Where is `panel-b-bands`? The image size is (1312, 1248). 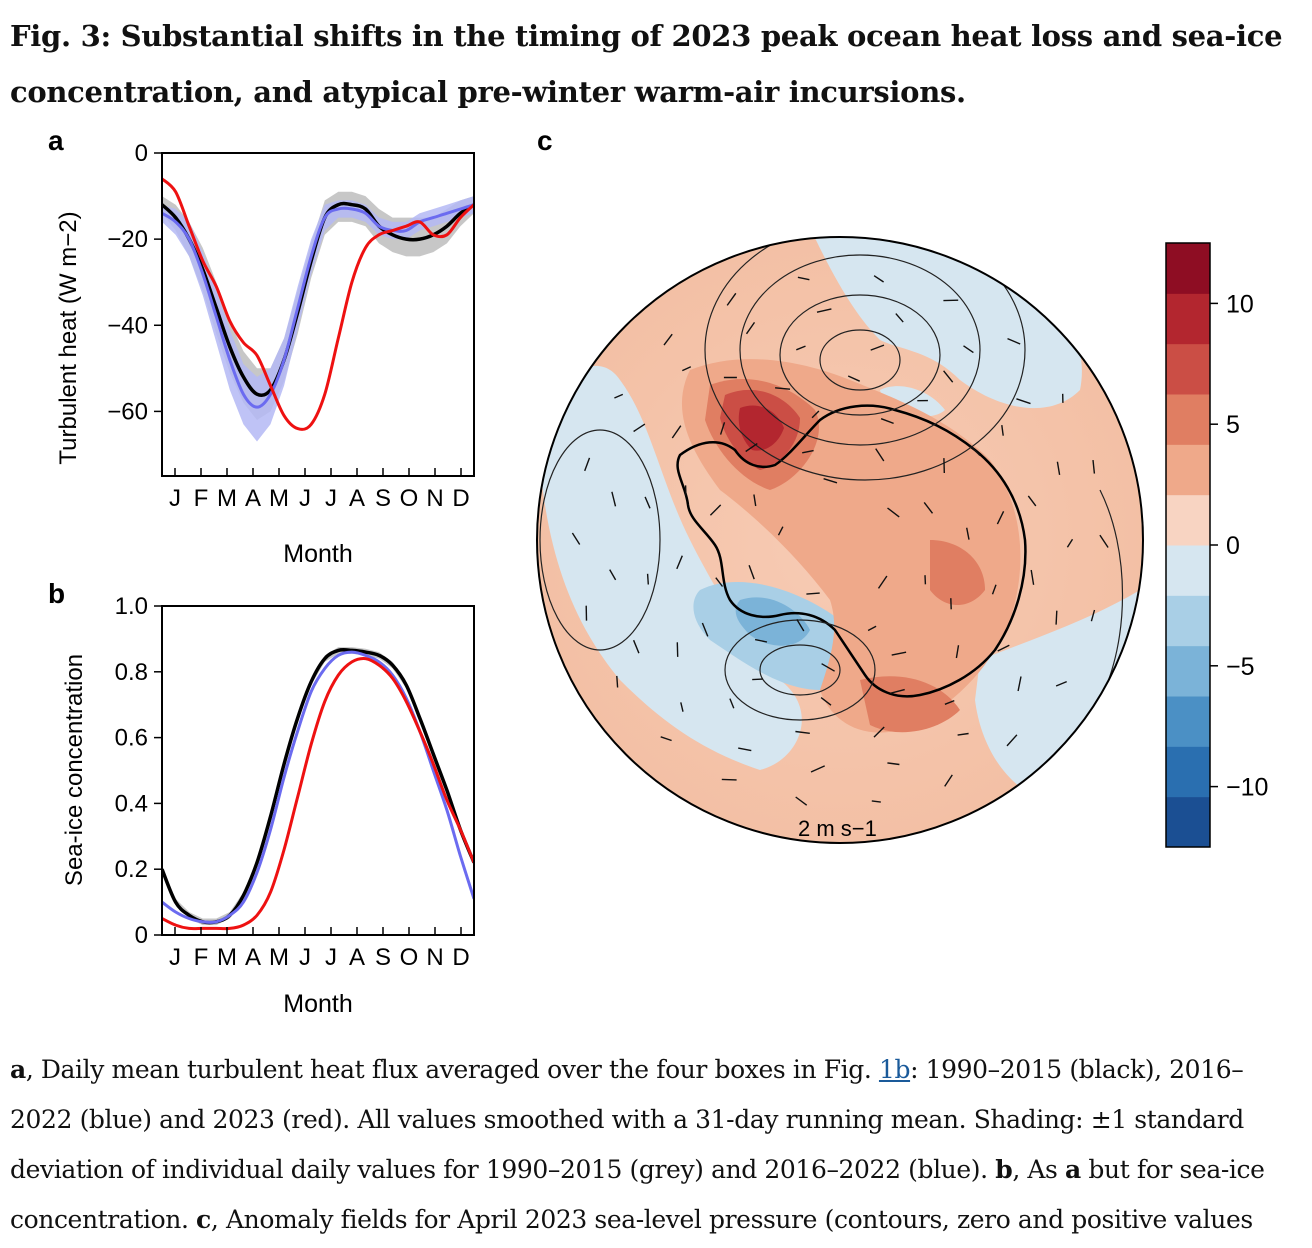 panel-b-bands is located at coordinates (318, 786).